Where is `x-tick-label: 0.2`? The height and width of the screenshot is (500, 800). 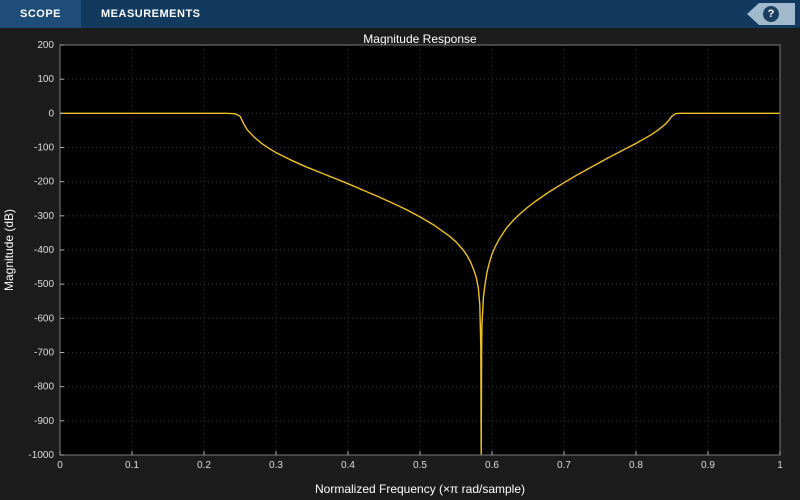
x-tick-label: 0.2 is located at coordinates (204, 465).